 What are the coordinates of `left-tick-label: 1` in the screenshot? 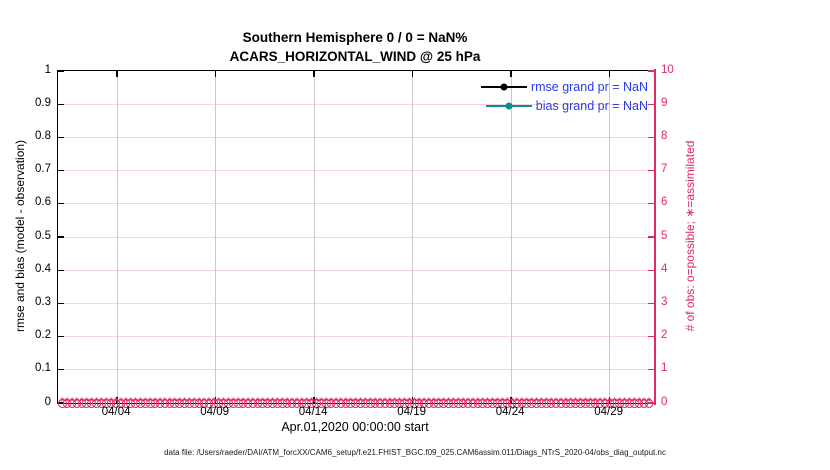 It's located at (47, 69).